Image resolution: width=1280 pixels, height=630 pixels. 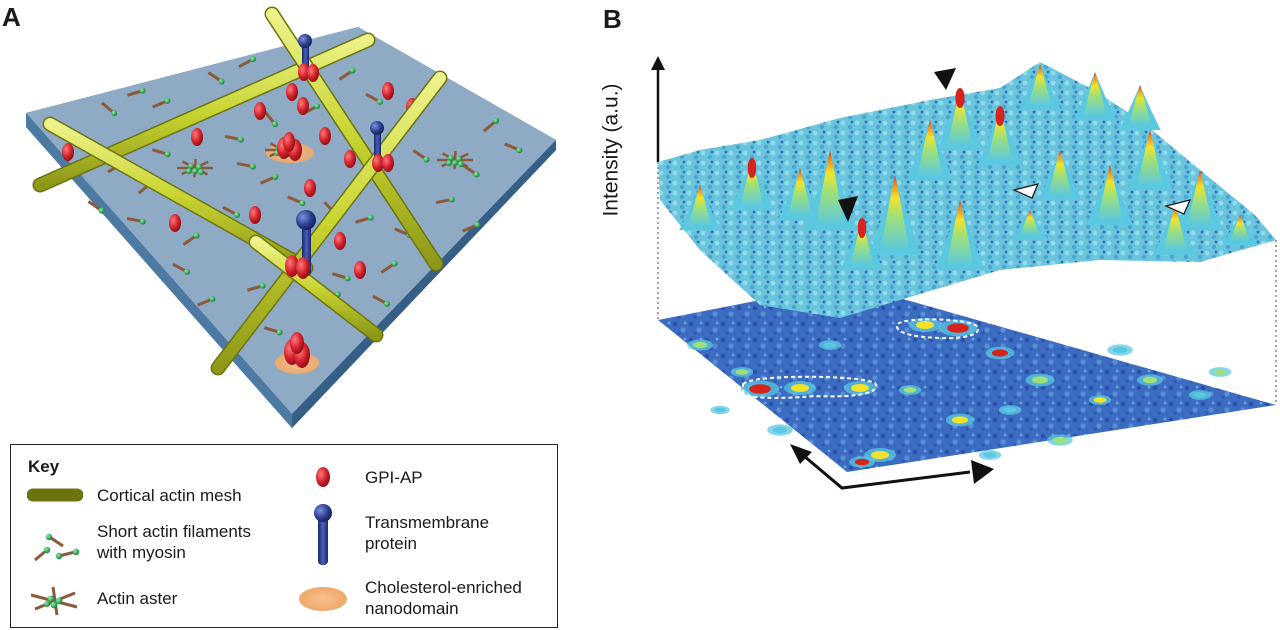 What do you see at coordinates (55, 495) in the screenshot?
I see `actin-rod-icon` at bounding box center [55, 495].